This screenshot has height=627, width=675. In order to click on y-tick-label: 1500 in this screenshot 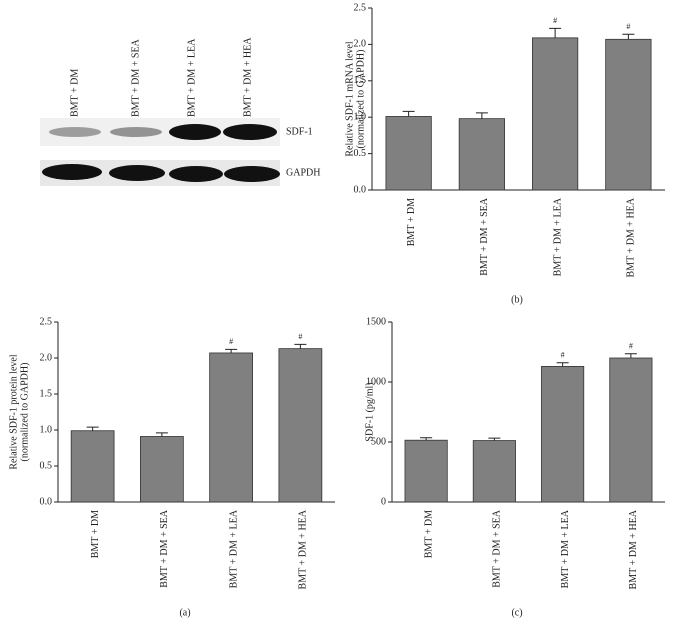, I will do `click(376, 321)`.